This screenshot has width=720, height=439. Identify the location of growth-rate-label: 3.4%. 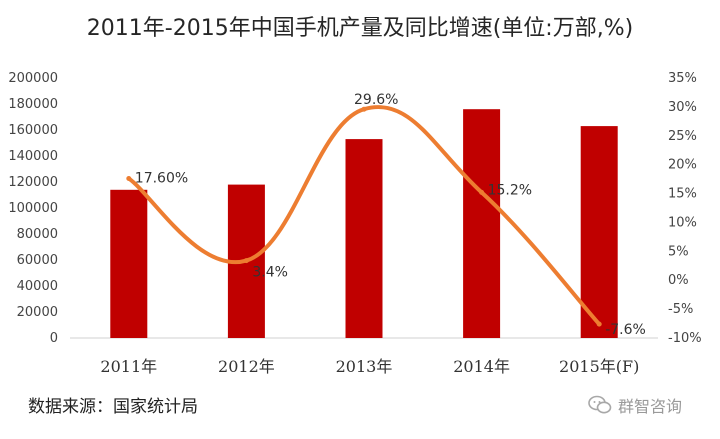
(270, 273).